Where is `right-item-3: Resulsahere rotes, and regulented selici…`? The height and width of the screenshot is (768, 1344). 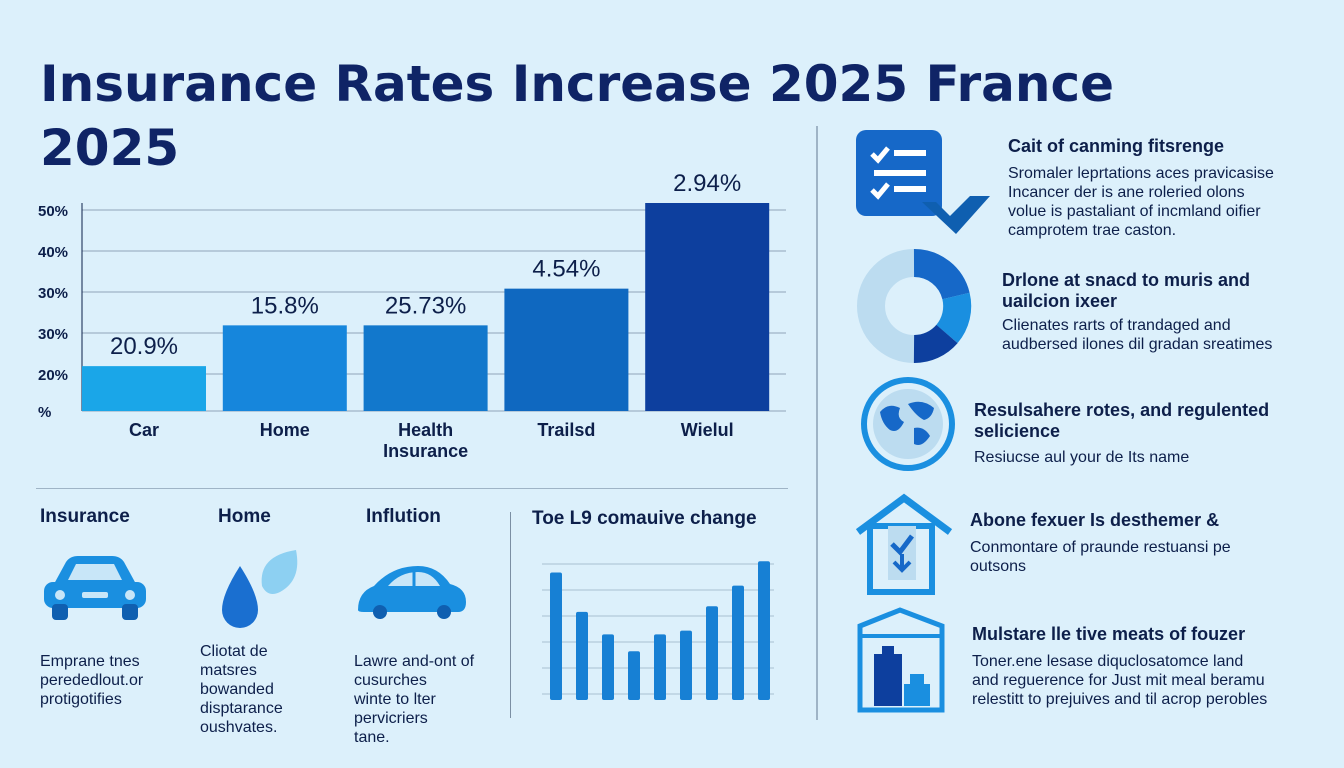
right-item-3: Resulsahere rotes, and regulented selici… is located at coordinates (1087, 429).